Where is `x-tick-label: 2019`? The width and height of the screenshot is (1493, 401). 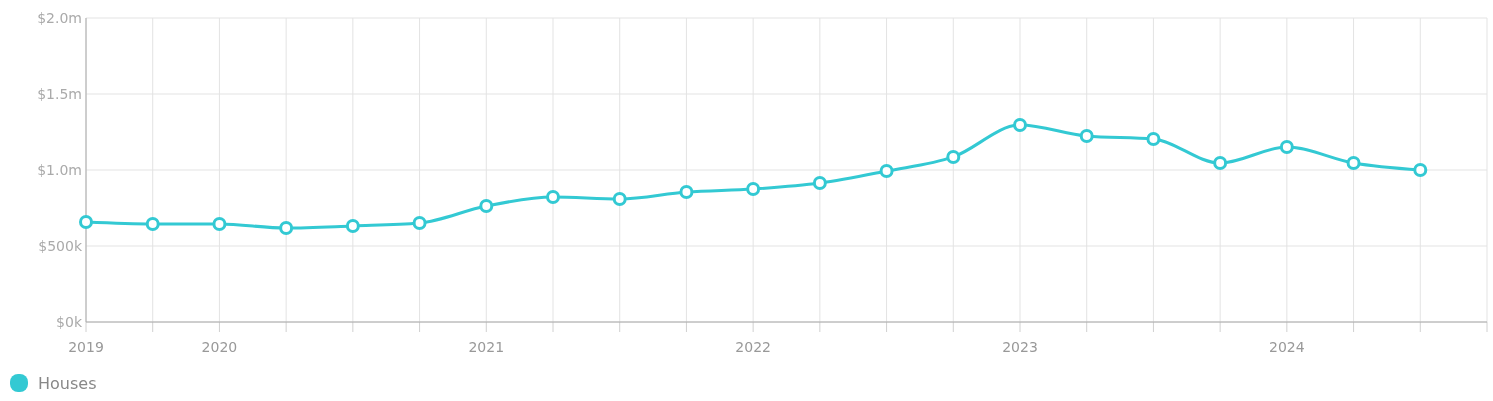
x-tick-label: 2019 is located at coordinates (86, 347).